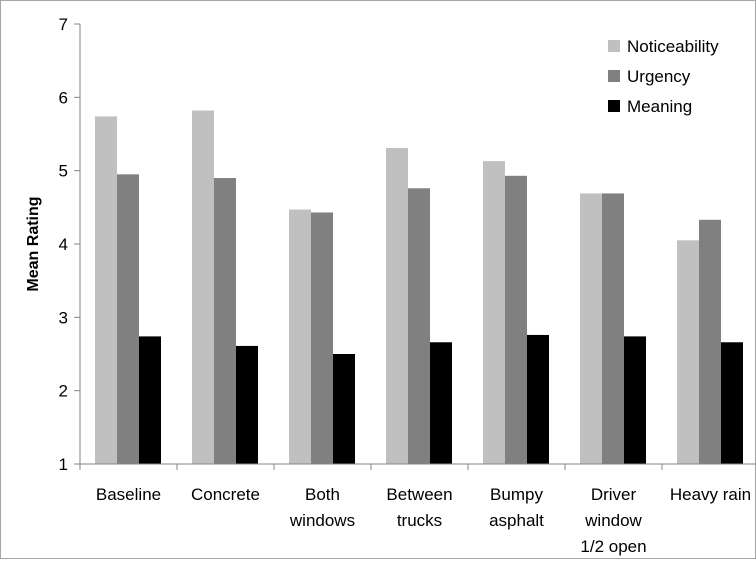 This screenshot has width=756, height=564. What do you see at coordinates (63, 391) in the screenshot?
I see `y-tick-label: 2` at bounding box center [63, 391].